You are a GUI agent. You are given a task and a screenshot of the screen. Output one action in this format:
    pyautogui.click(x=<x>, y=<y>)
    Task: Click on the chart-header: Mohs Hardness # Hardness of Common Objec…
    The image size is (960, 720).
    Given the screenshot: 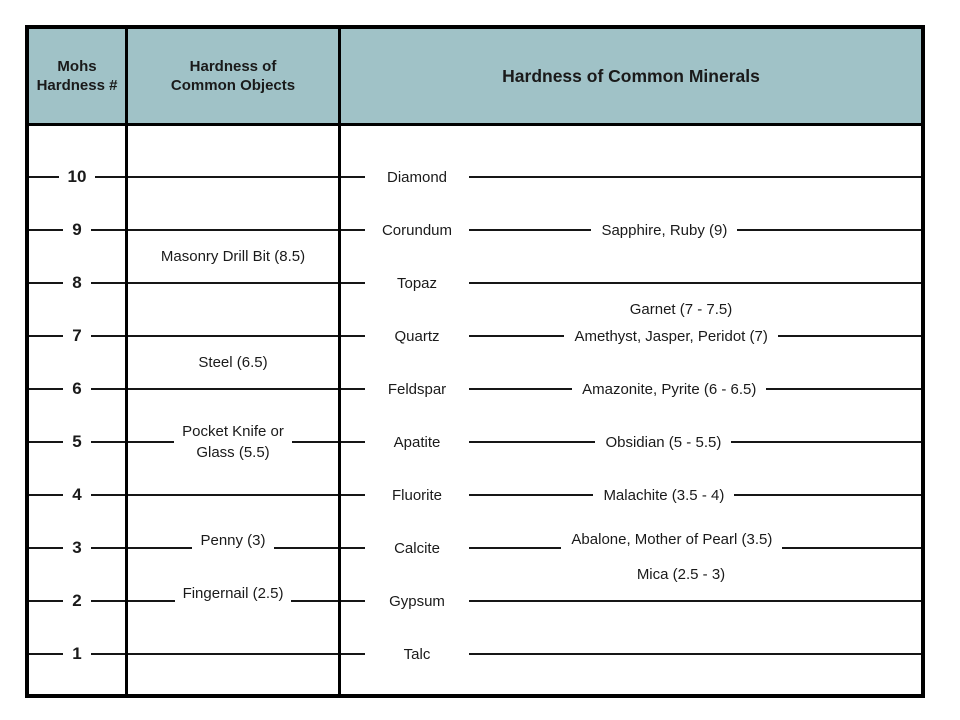 What is the action you would take?
    pyautogui.click(x=475, y=77)
    